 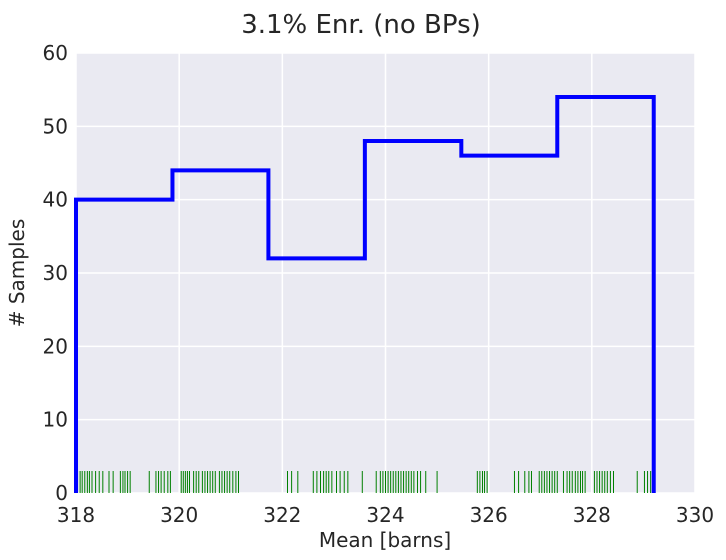 I want to click on x-tick-labels: 318 320 322 324 326 328 330, so click(x=385, y=515).